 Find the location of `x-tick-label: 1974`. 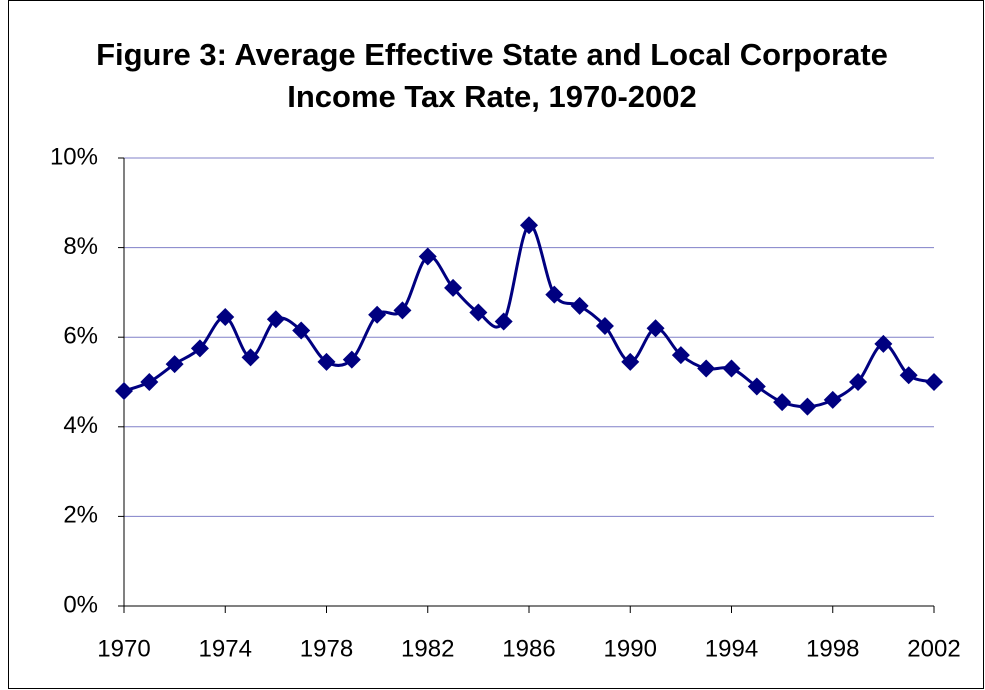

x-tick-label: 1974 is located at coordinates (225, 648).